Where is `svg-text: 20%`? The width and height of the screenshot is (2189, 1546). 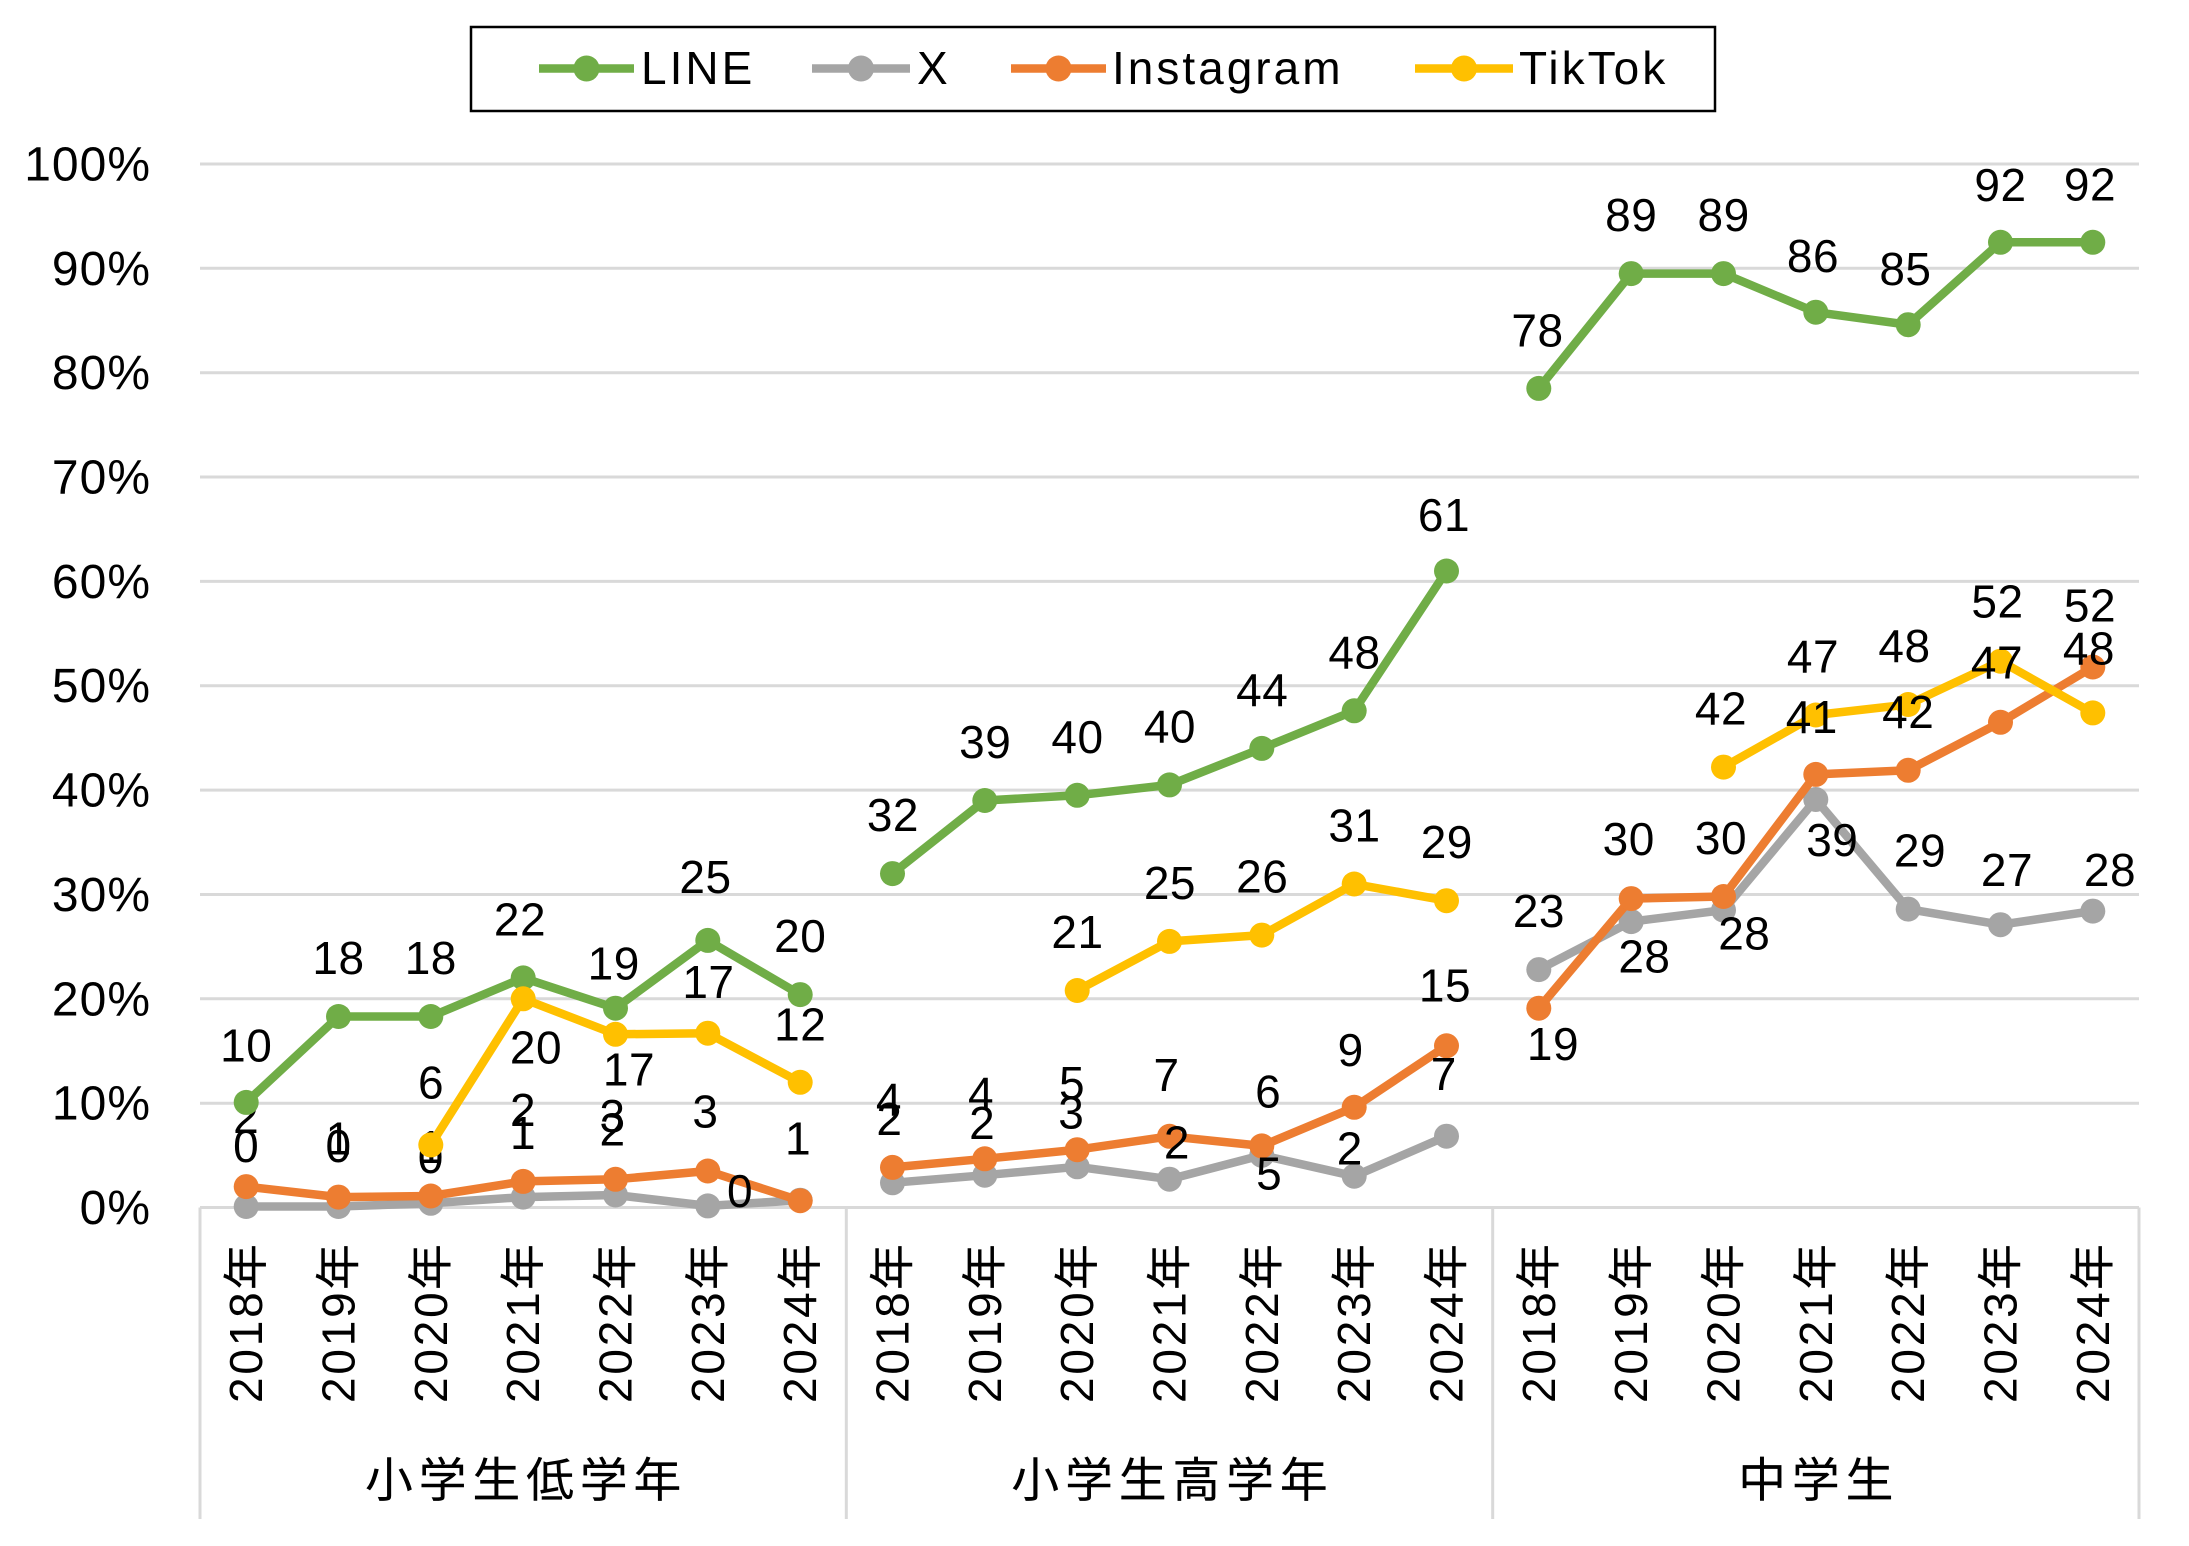
svg-text: 20% is located at coordinates (101, 999).